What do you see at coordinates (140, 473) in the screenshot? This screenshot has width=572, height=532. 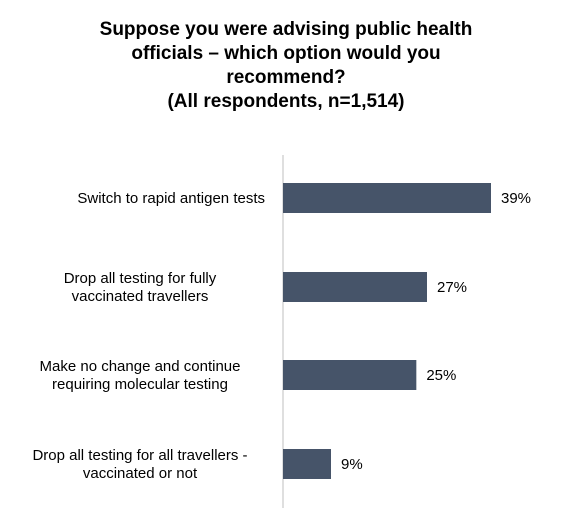 I see `category-label-4-line-2: vaccinated or not` at bounding box center [140, 473].